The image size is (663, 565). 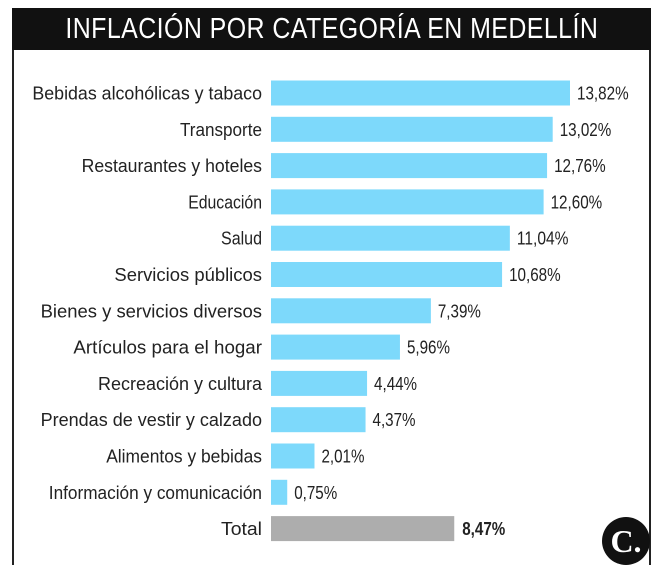 I want to click on category-label: Salud, so click(x=241, y=238).